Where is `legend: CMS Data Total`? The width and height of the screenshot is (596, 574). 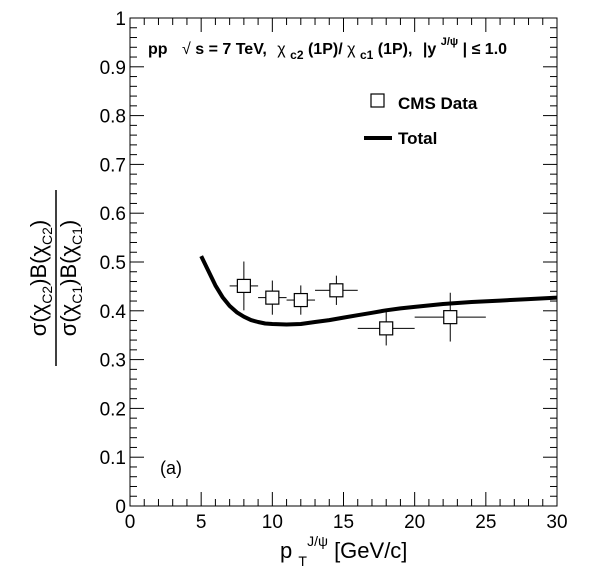 legend: CMS Data Total is located at coordinates (421, 120).